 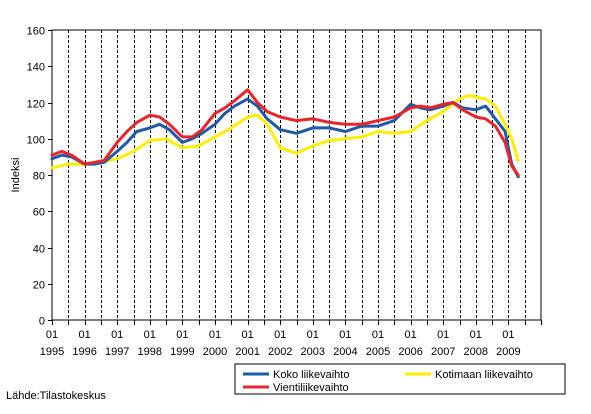 I want to click on y-tick-label: 0, so click(x=42, y=322).